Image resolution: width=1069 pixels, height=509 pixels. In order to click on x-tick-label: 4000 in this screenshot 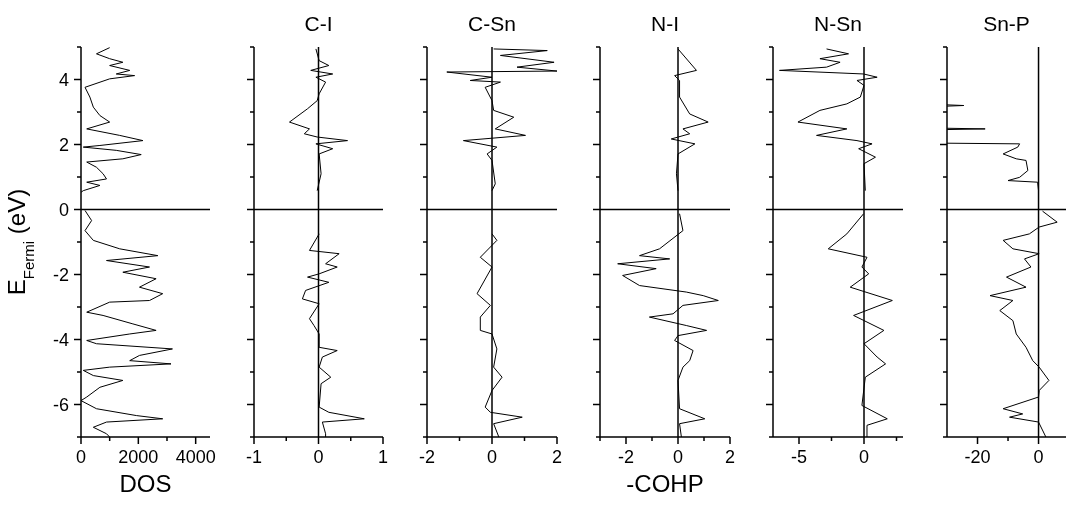, I will do `click(195, 457)`.